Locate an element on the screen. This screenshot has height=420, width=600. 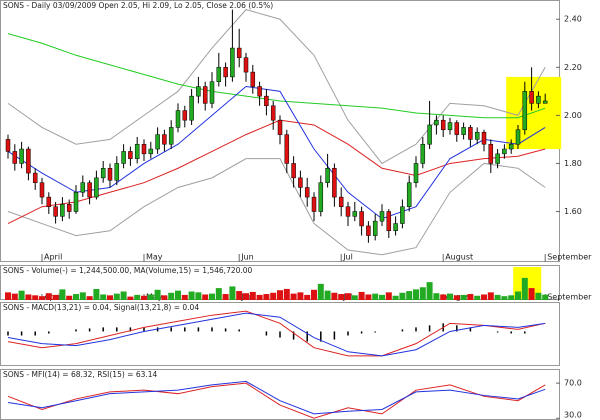
y-tick-label: 2.00 is located at coordinates (573, 115).